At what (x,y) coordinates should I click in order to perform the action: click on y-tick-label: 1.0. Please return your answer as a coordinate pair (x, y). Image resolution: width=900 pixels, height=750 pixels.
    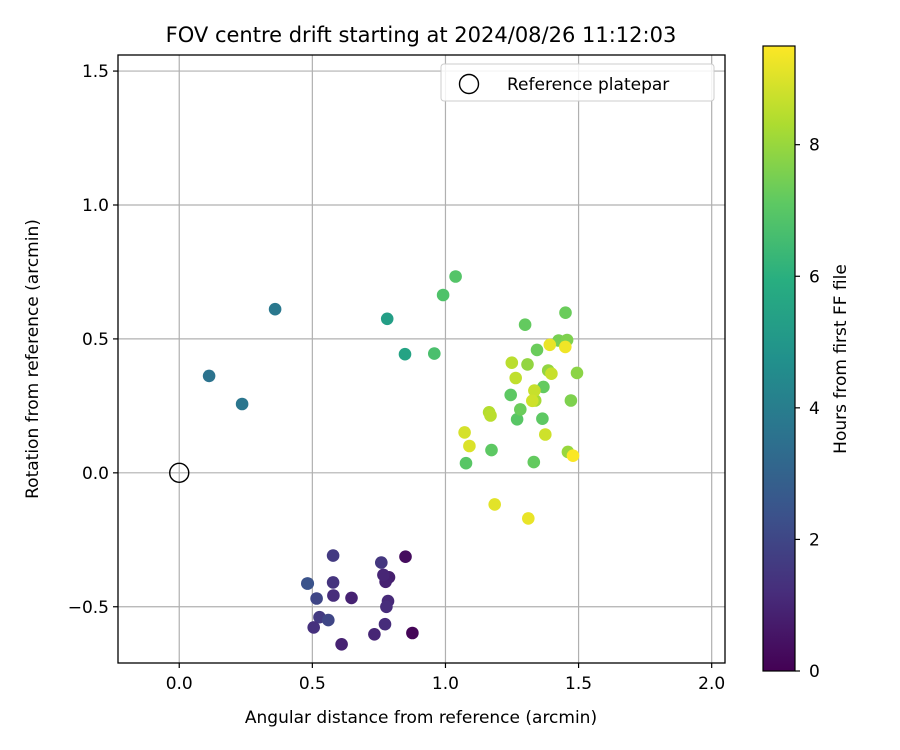
    Looking at the image, I should click on (95, 206).